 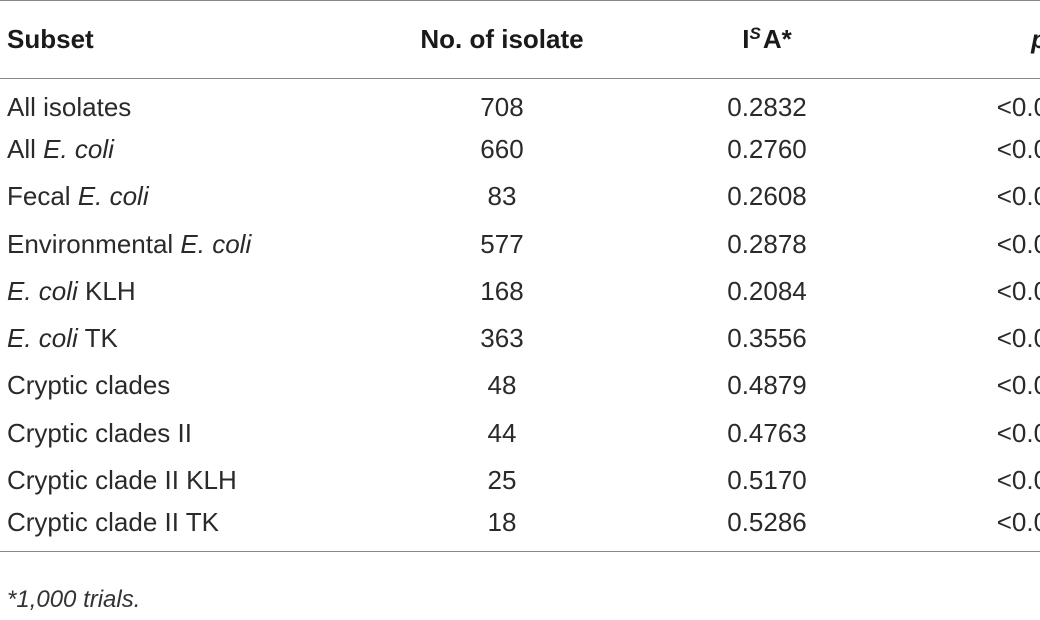 I want to click on cell-subset: Cryptic clades, so click(x=168, y=385).